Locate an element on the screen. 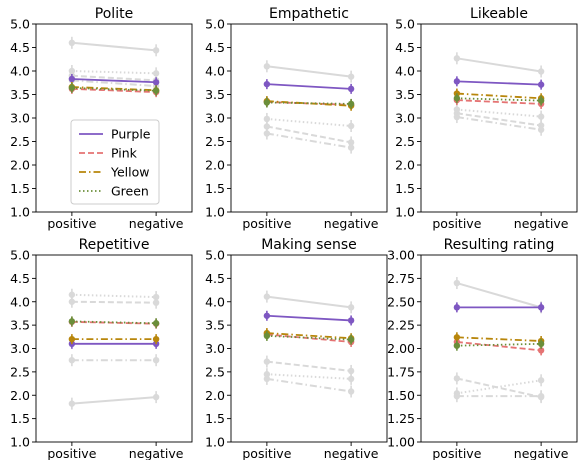 The width and height of the screenshot is (578, 460). y-tick-label: 2.25 is located at coordinates (401, 325).